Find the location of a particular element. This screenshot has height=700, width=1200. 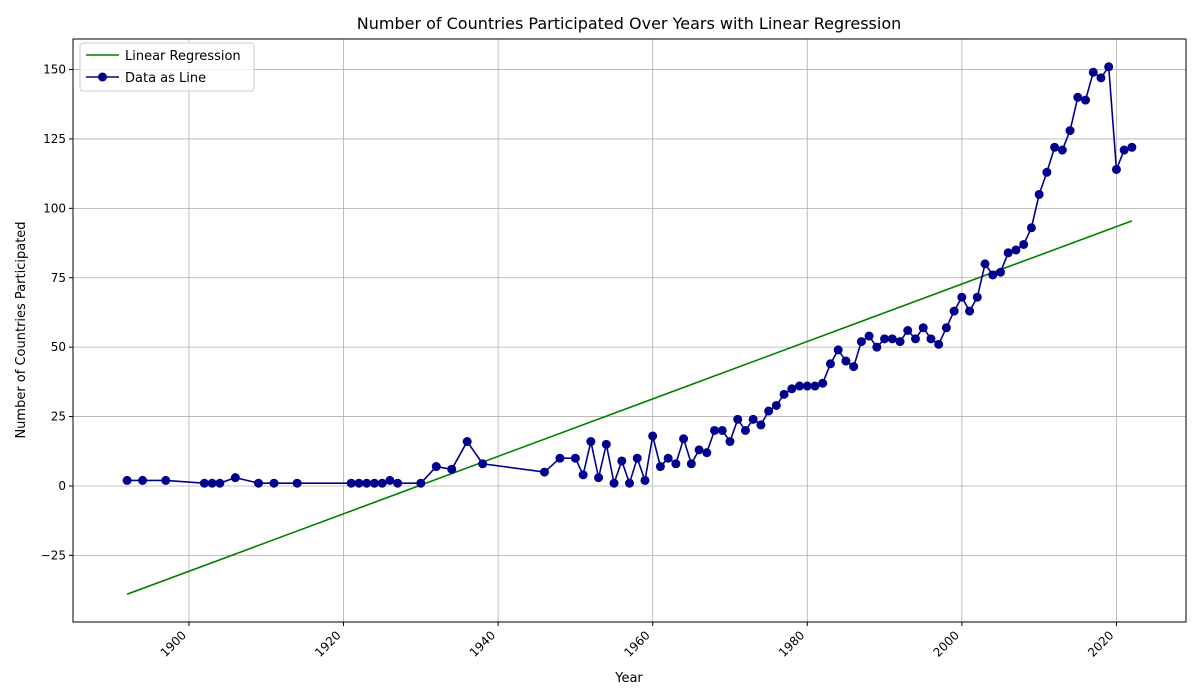

y-tick-label: 100 is located at coordinates (54, 208).